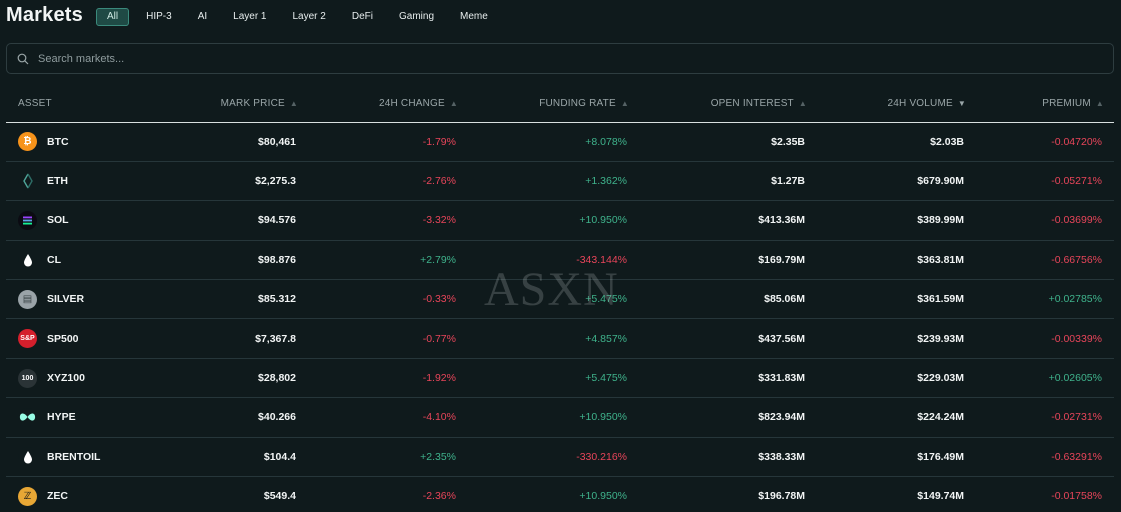  What do you see at coordinates (553, 338) in the screenshot?
I see `funding-rate-cell: +4.857%` at bounding box center [553, 338].